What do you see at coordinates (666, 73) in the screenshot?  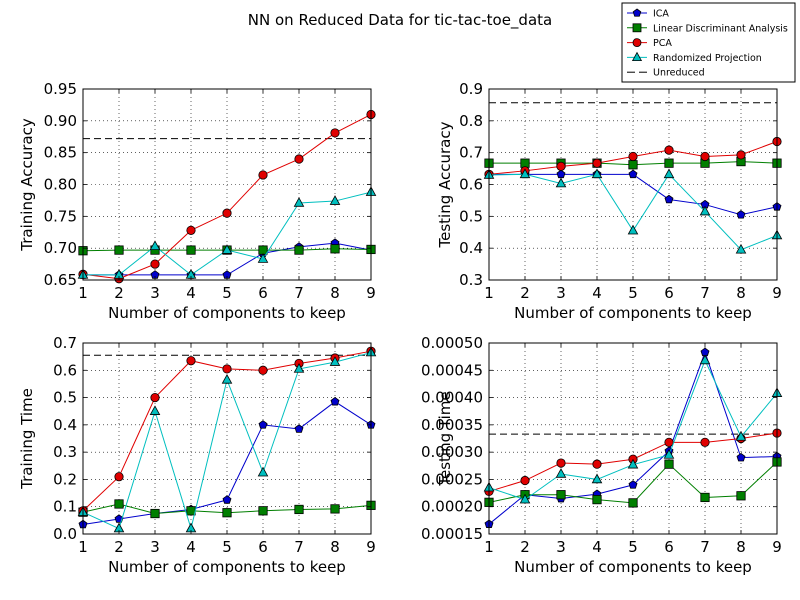 I see `legend-entry-unreduced: Unreduced` at bounding box center [666, 73].